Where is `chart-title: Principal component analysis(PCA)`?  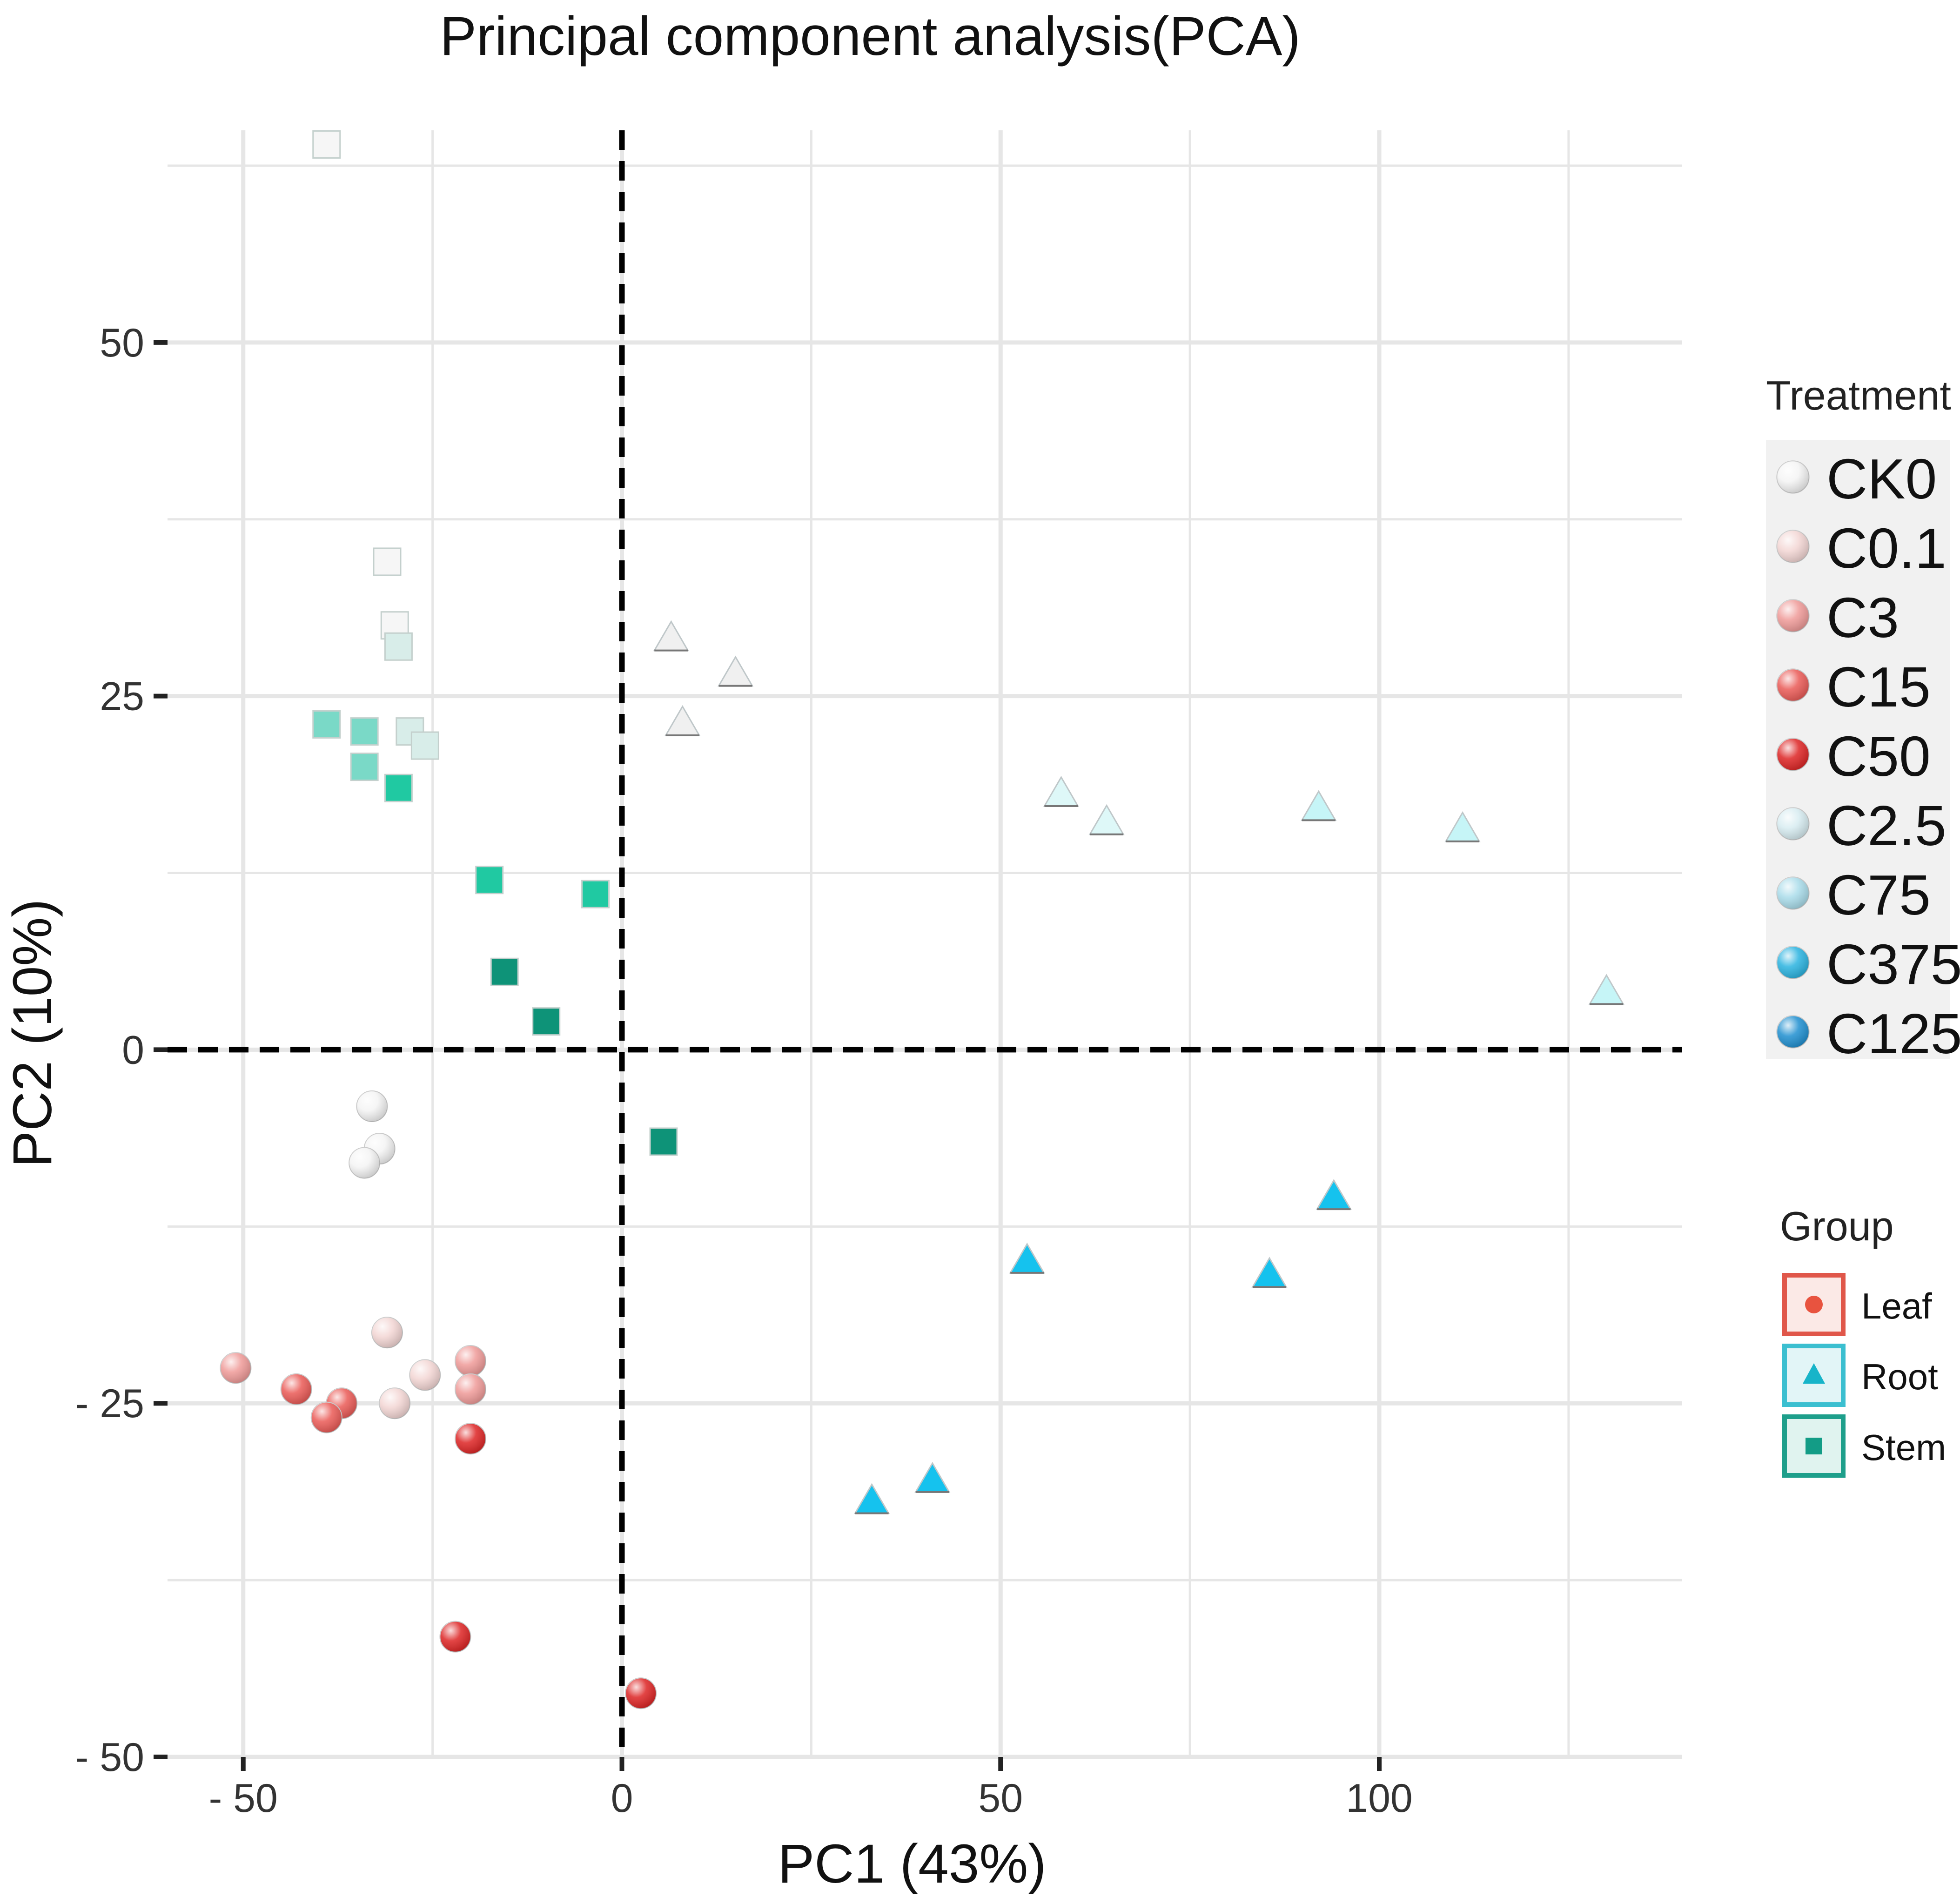 chart-title: Principal component analysis(PCA) is located at coordinates (870, 36).